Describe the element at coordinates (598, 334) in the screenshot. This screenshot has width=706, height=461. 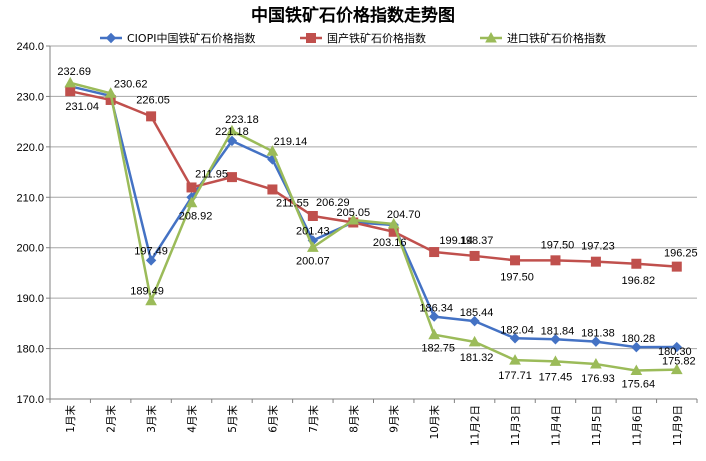
I see `data-label: 181.38` at that location.